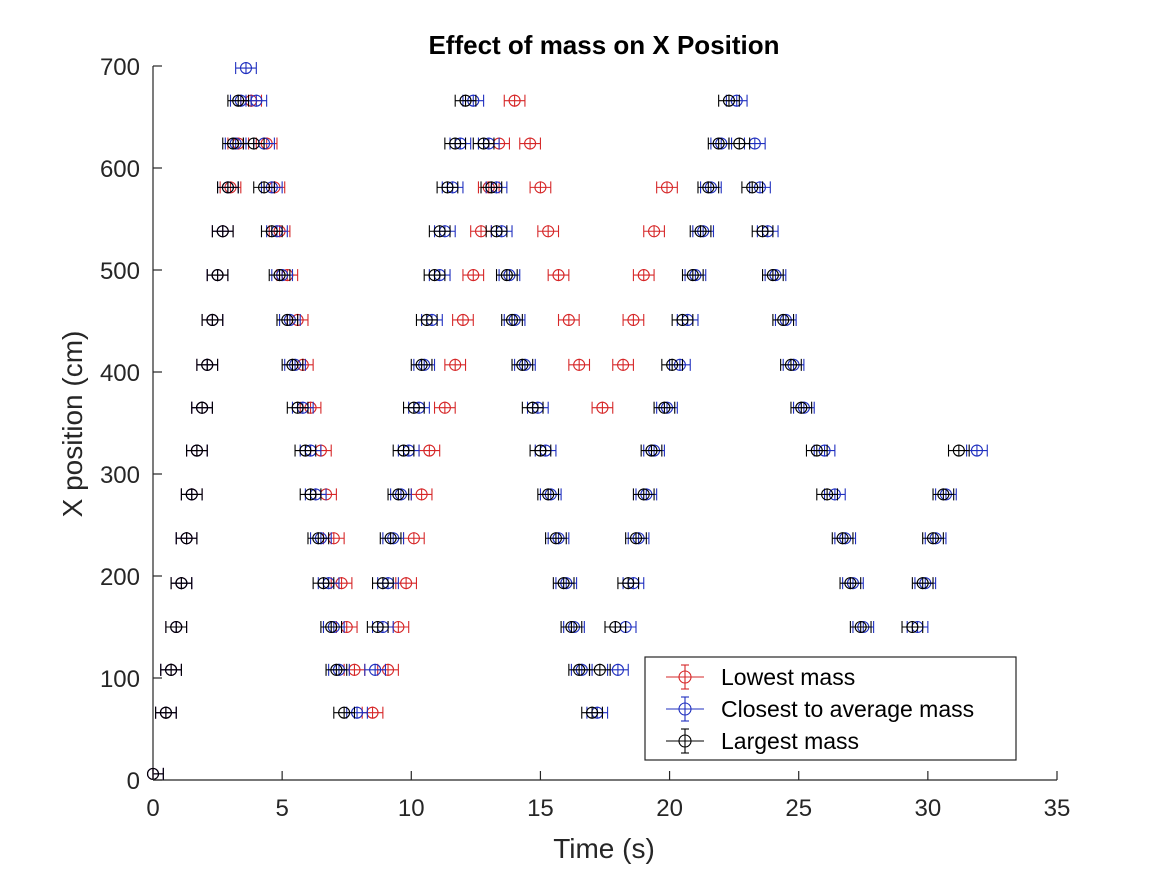 This screenshot has height=875, width=1167. What do you see at coordinates (669, 808) in the screenshot?
I see `x-tick-label: 20` at bounding box center [669, 808].